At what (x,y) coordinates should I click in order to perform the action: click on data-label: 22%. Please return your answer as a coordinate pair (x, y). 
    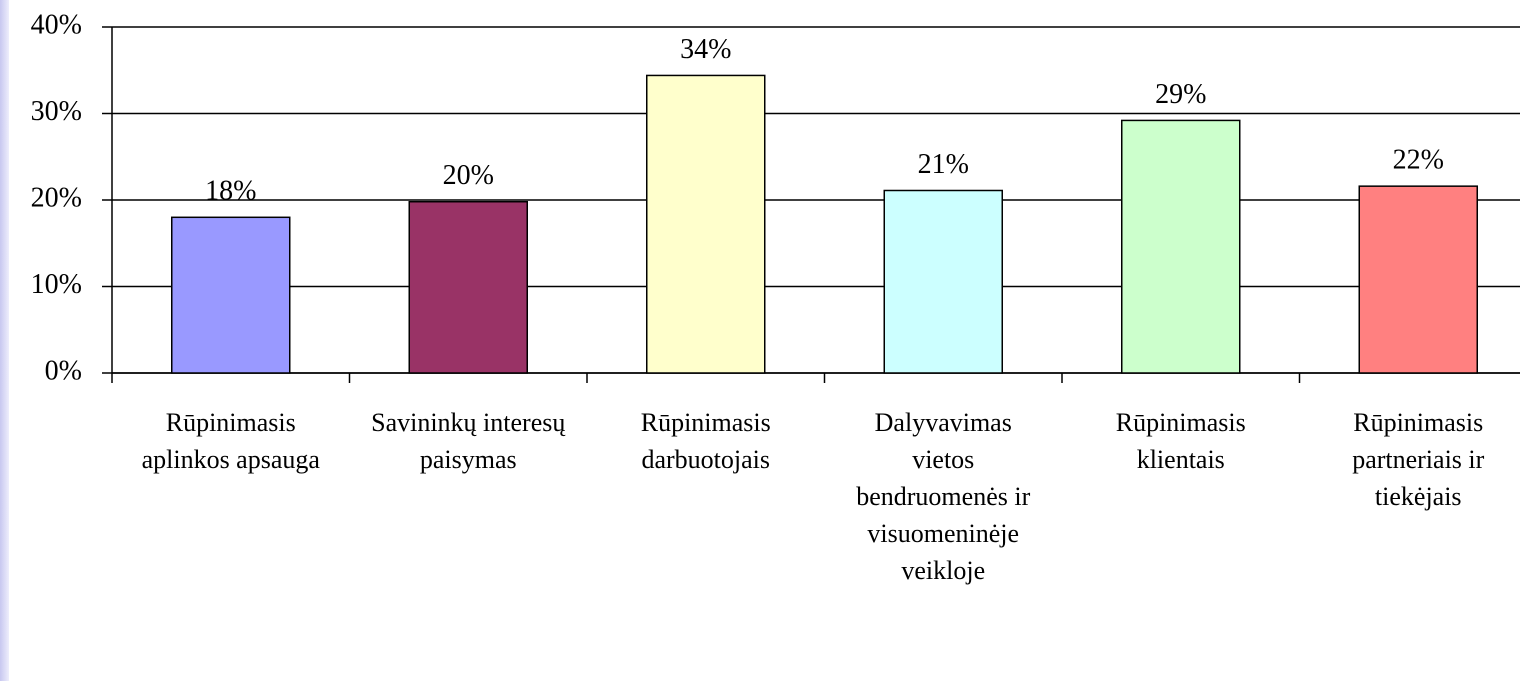
    Looking at the image, I should click on (1418, 160).